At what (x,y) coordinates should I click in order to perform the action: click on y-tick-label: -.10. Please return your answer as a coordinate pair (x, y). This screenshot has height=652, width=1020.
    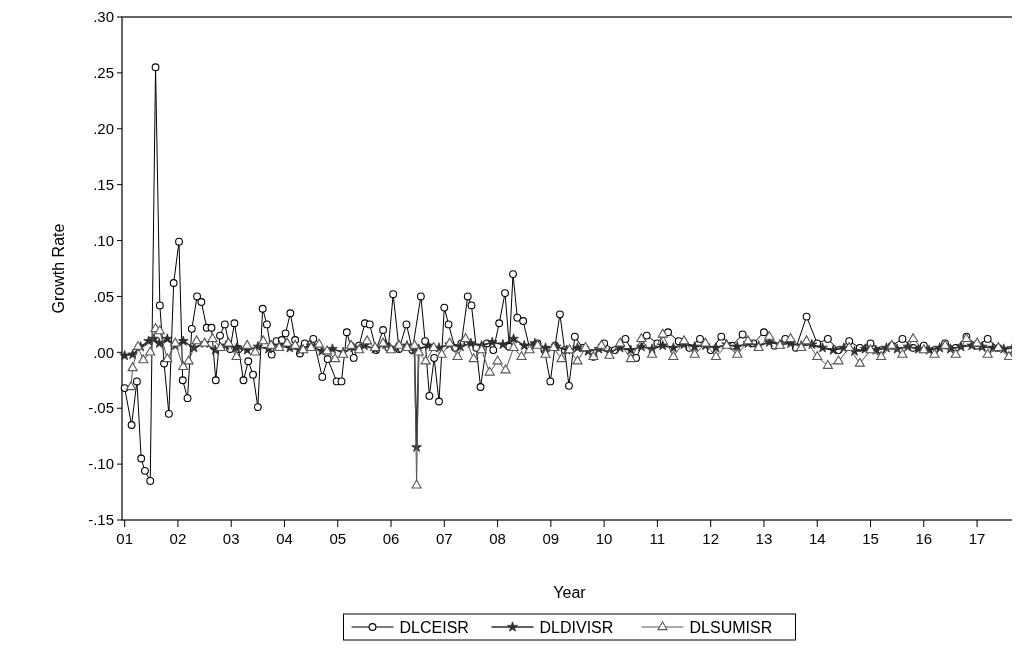
    Looking at the image, I should click on (101, 464).